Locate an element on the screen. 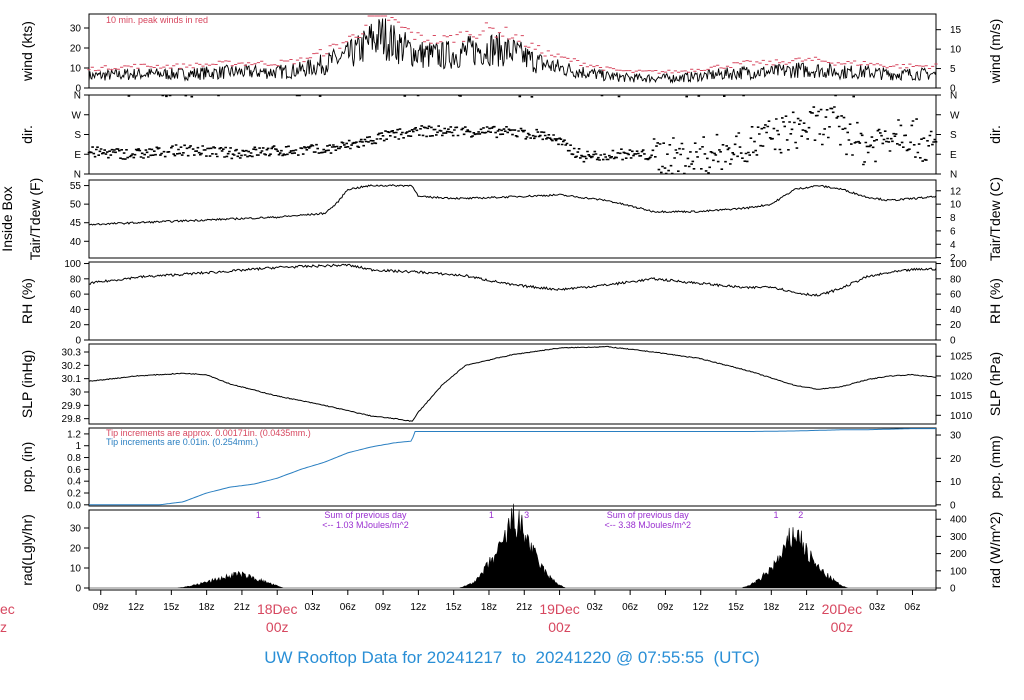  ytick-right-label-1: S is located at coordinates (953, 135).